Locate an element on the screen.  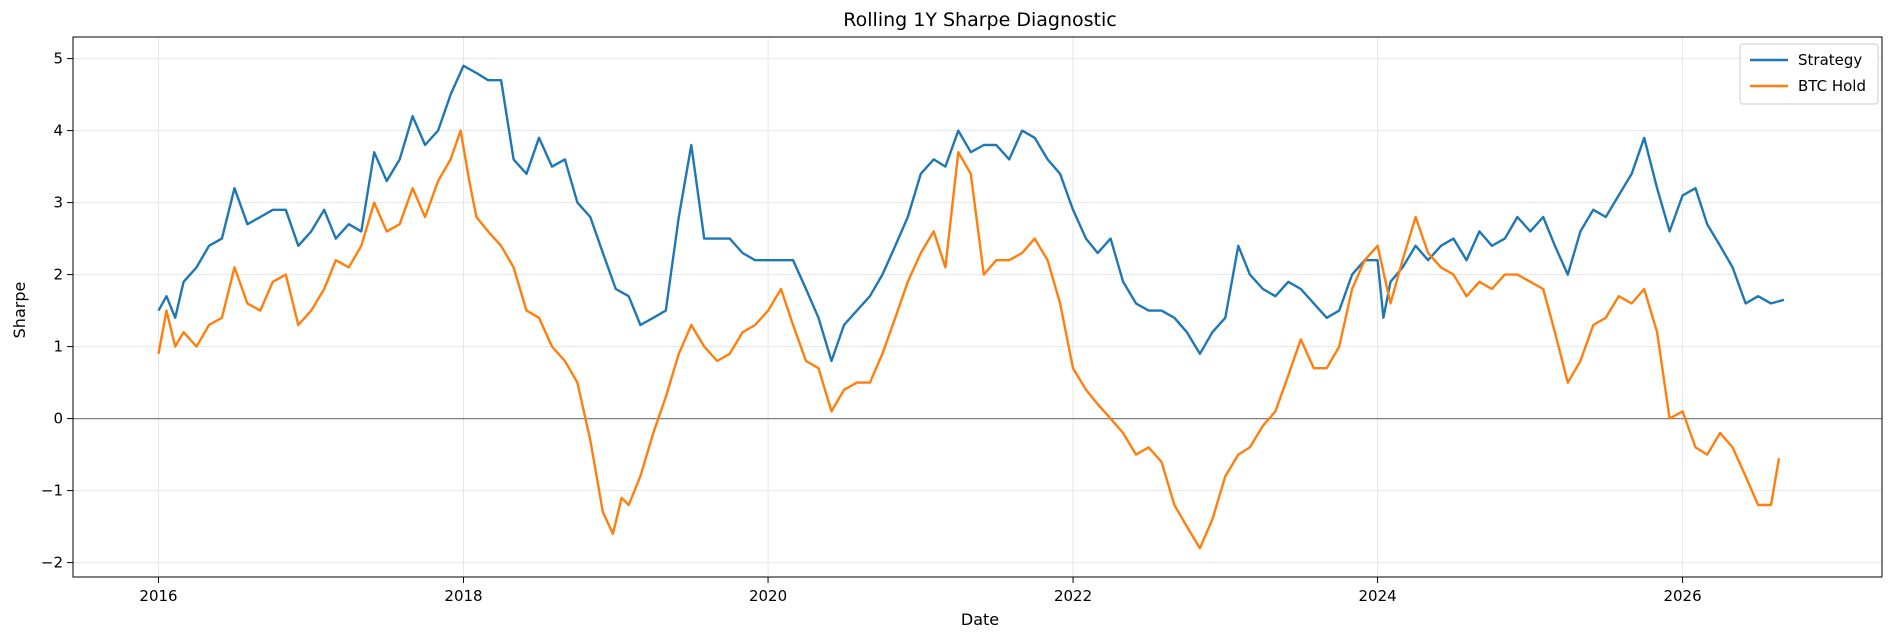
x-tick-label: 2020 is located at coordinates (768, 596).